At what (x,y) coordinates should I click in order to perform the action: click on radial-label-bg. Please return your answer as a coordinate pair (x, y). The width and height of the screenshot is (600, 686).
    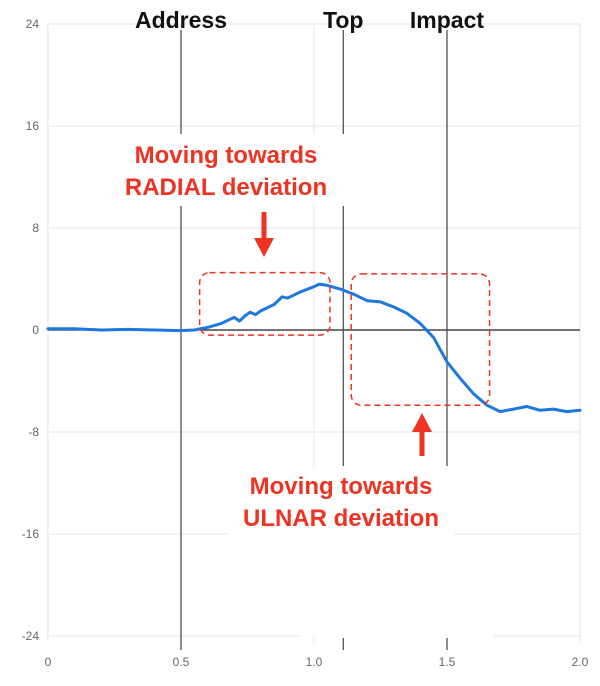
    Looking at the image, I should click on (229, 170).